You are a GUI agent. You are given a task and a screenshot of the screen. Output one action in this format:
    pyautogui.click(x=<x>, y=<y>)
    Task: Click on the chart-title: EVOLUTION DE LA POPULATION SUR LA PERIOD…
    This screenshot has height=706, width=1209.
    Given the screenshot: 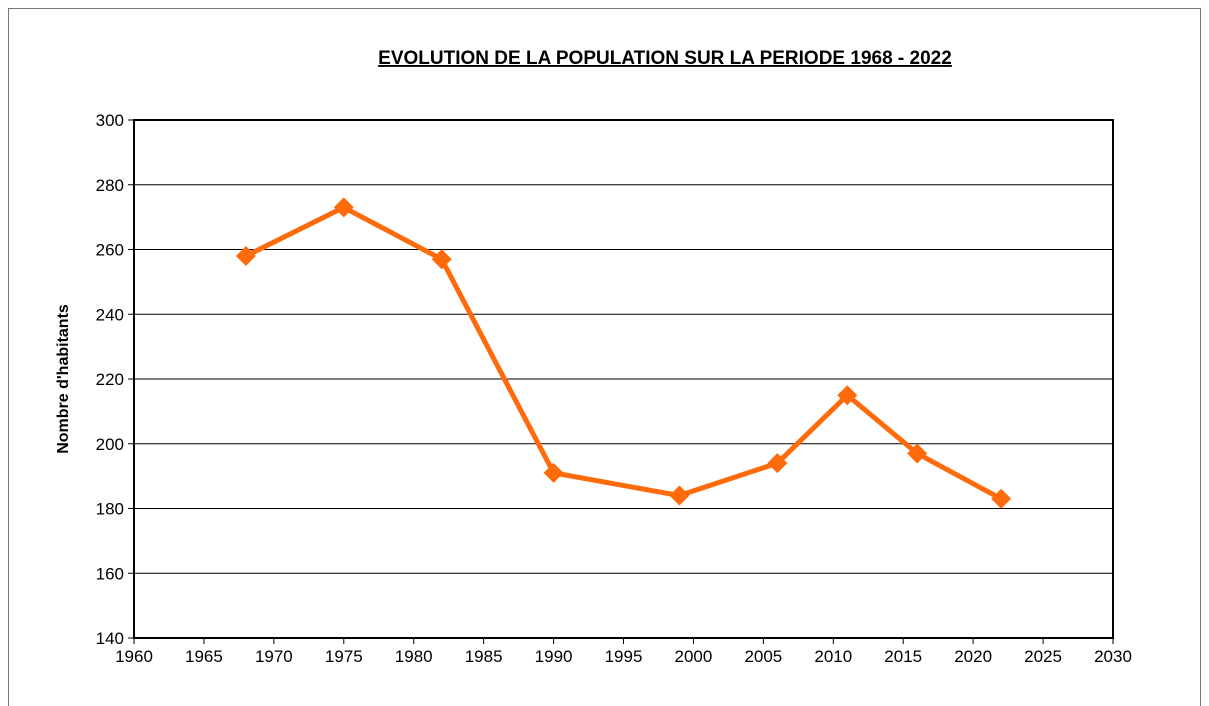 What is the action you would take?
    pyautogui.click(x=665, y=58)
    